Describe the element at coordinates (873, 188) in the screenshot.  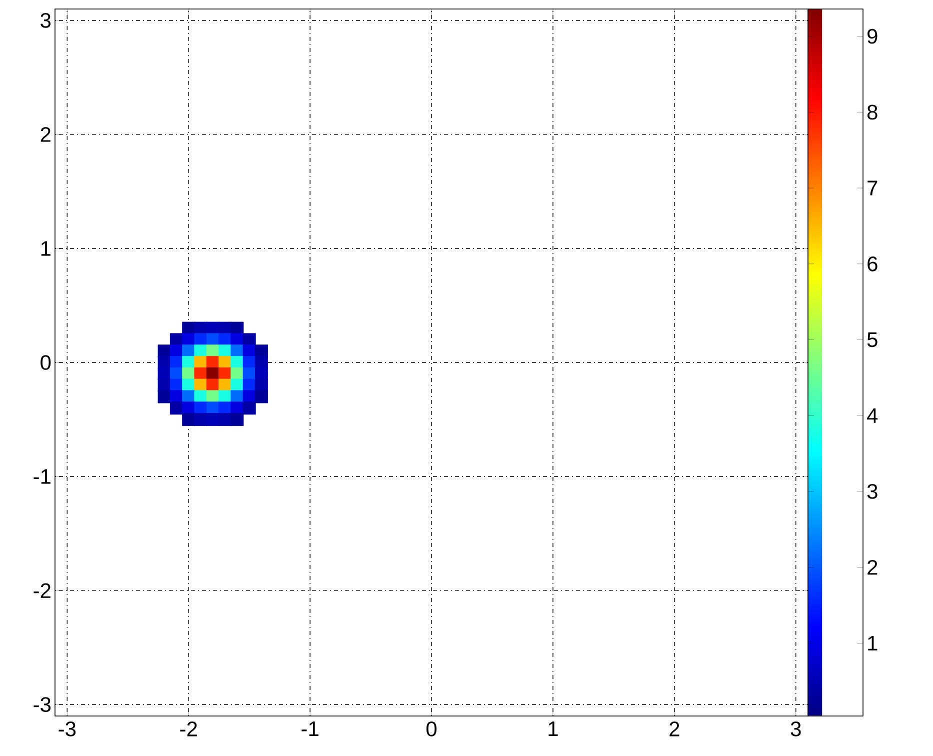
I see `color-bar-label: 7` at that location.